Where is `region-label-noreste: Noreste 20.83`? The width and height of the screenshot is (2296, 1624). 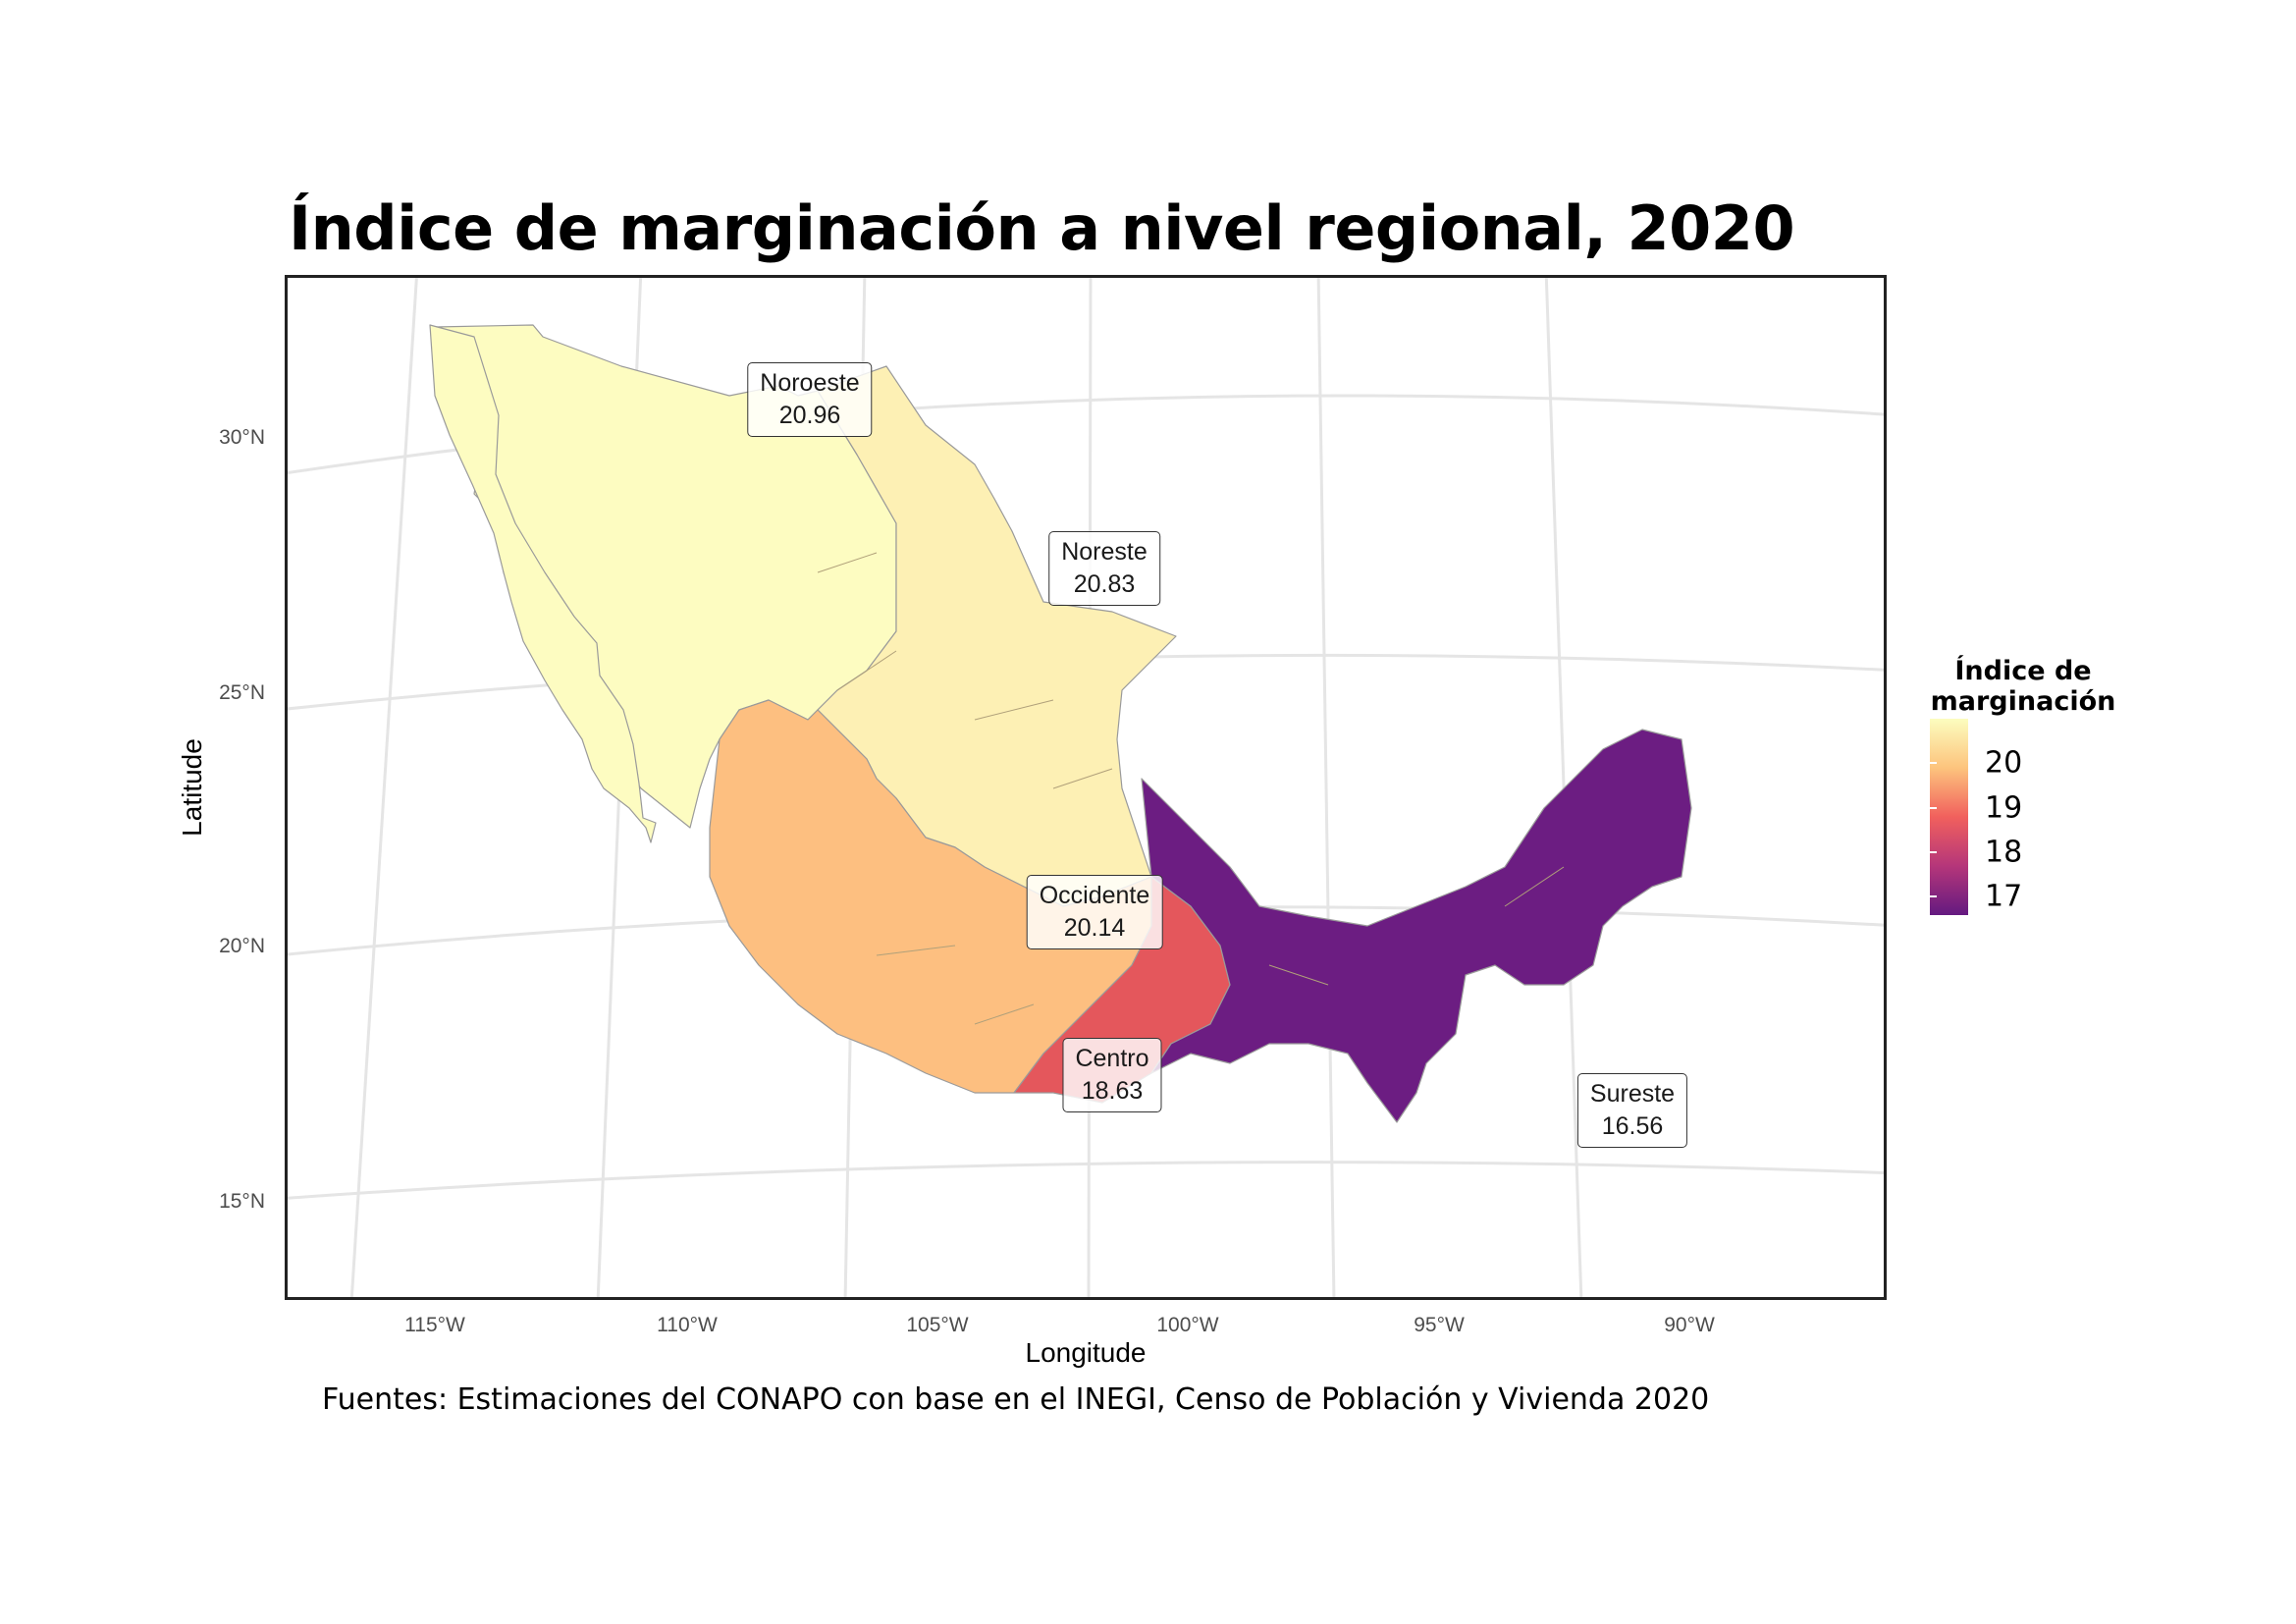
region-label-noreste: Noreste 20.83 is located at coordinates (1104, 568).